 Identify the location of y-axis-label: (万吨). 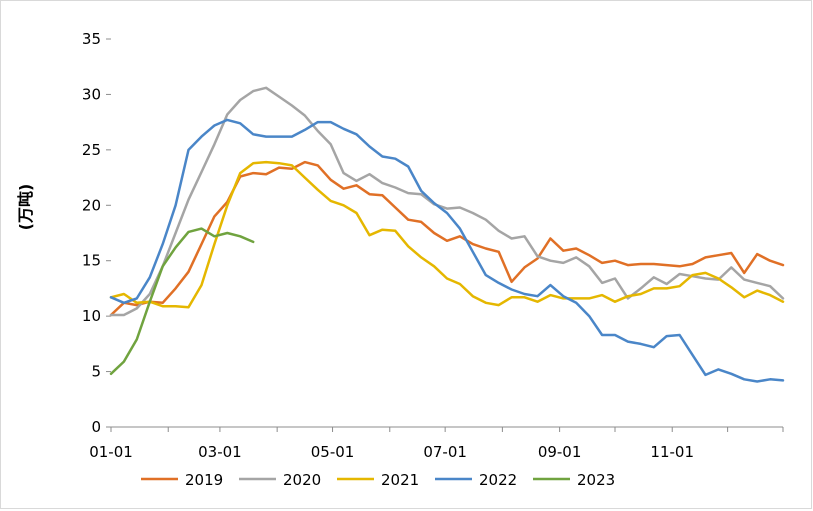
(25, 207).